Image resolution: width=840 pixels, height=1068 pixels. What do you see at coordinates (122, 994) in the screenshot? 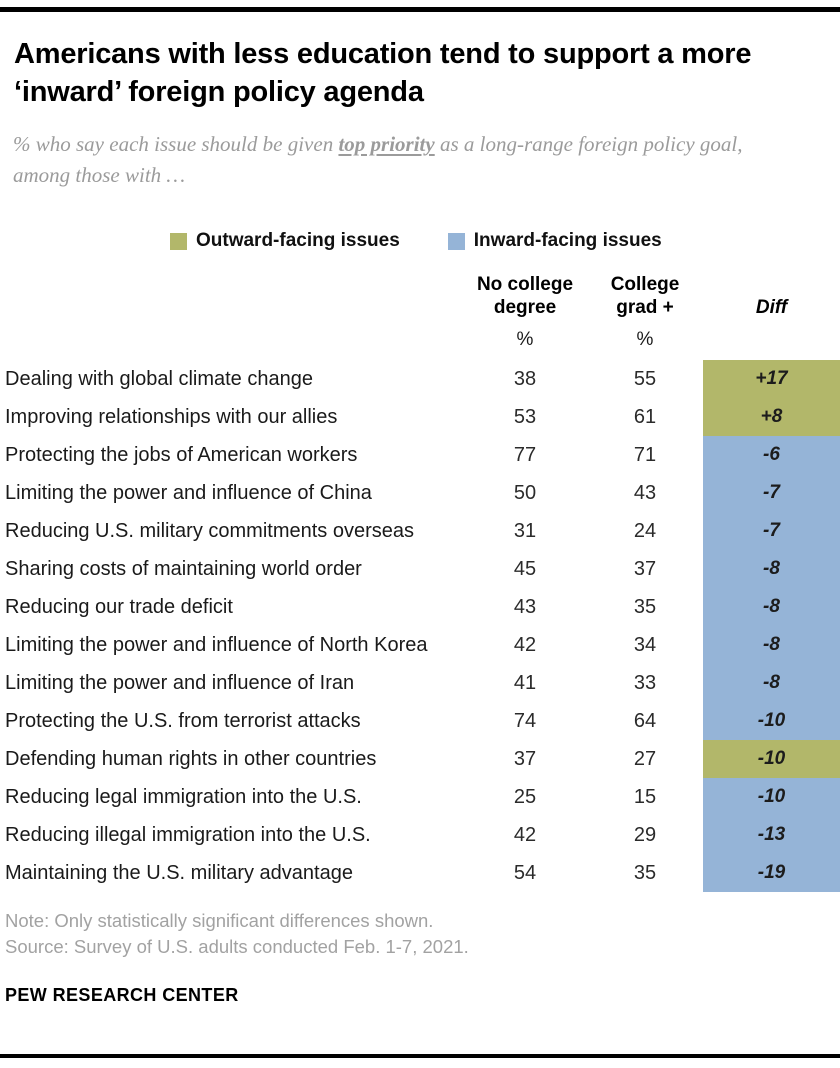
I see `pew-research-center-wordmark: PEW RESEARCH CENTER` at bounding box center [122, 994].